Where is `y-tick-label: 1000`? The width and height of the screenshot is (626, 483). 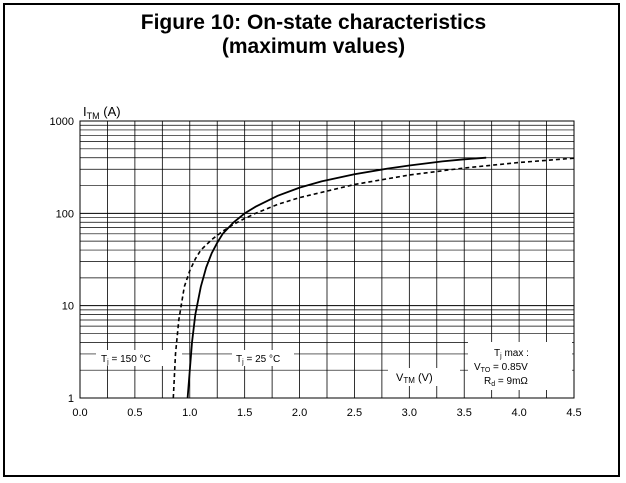
y-tick-label: 1000 is located at coordinates (62, 122).